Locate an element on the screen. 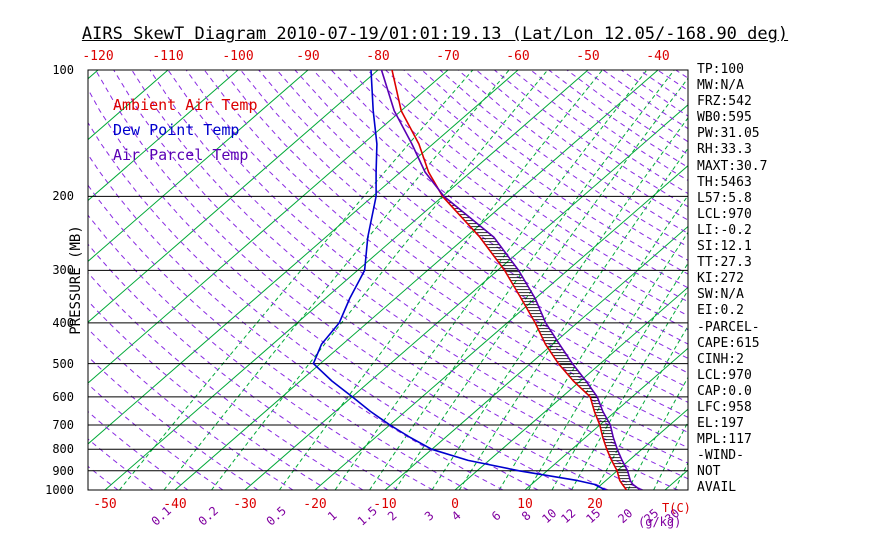  pressure-axis-label: PRESSURE (MB) is located at coordinates (76, 280).